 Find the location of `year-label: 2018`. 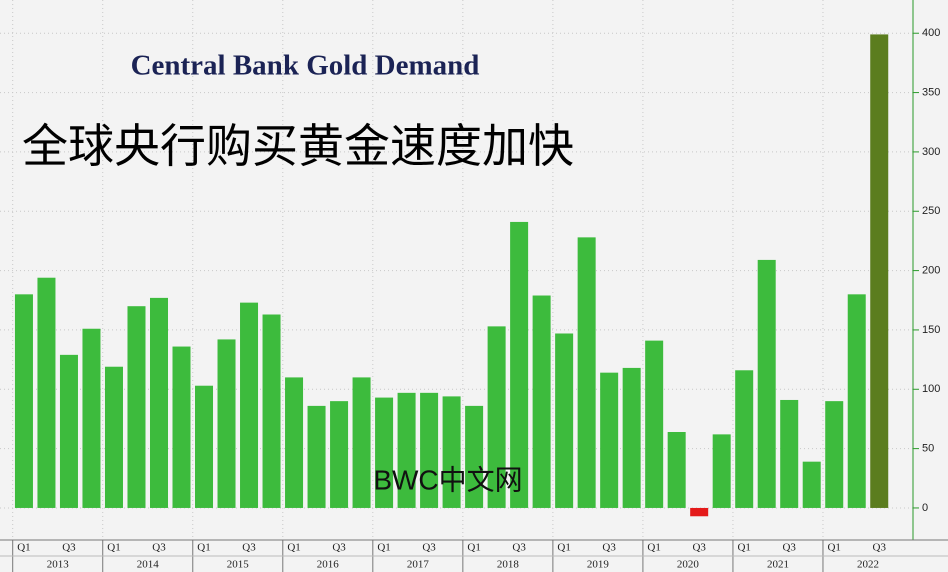

year-label: 2018 is located at coordinates (508, 565).